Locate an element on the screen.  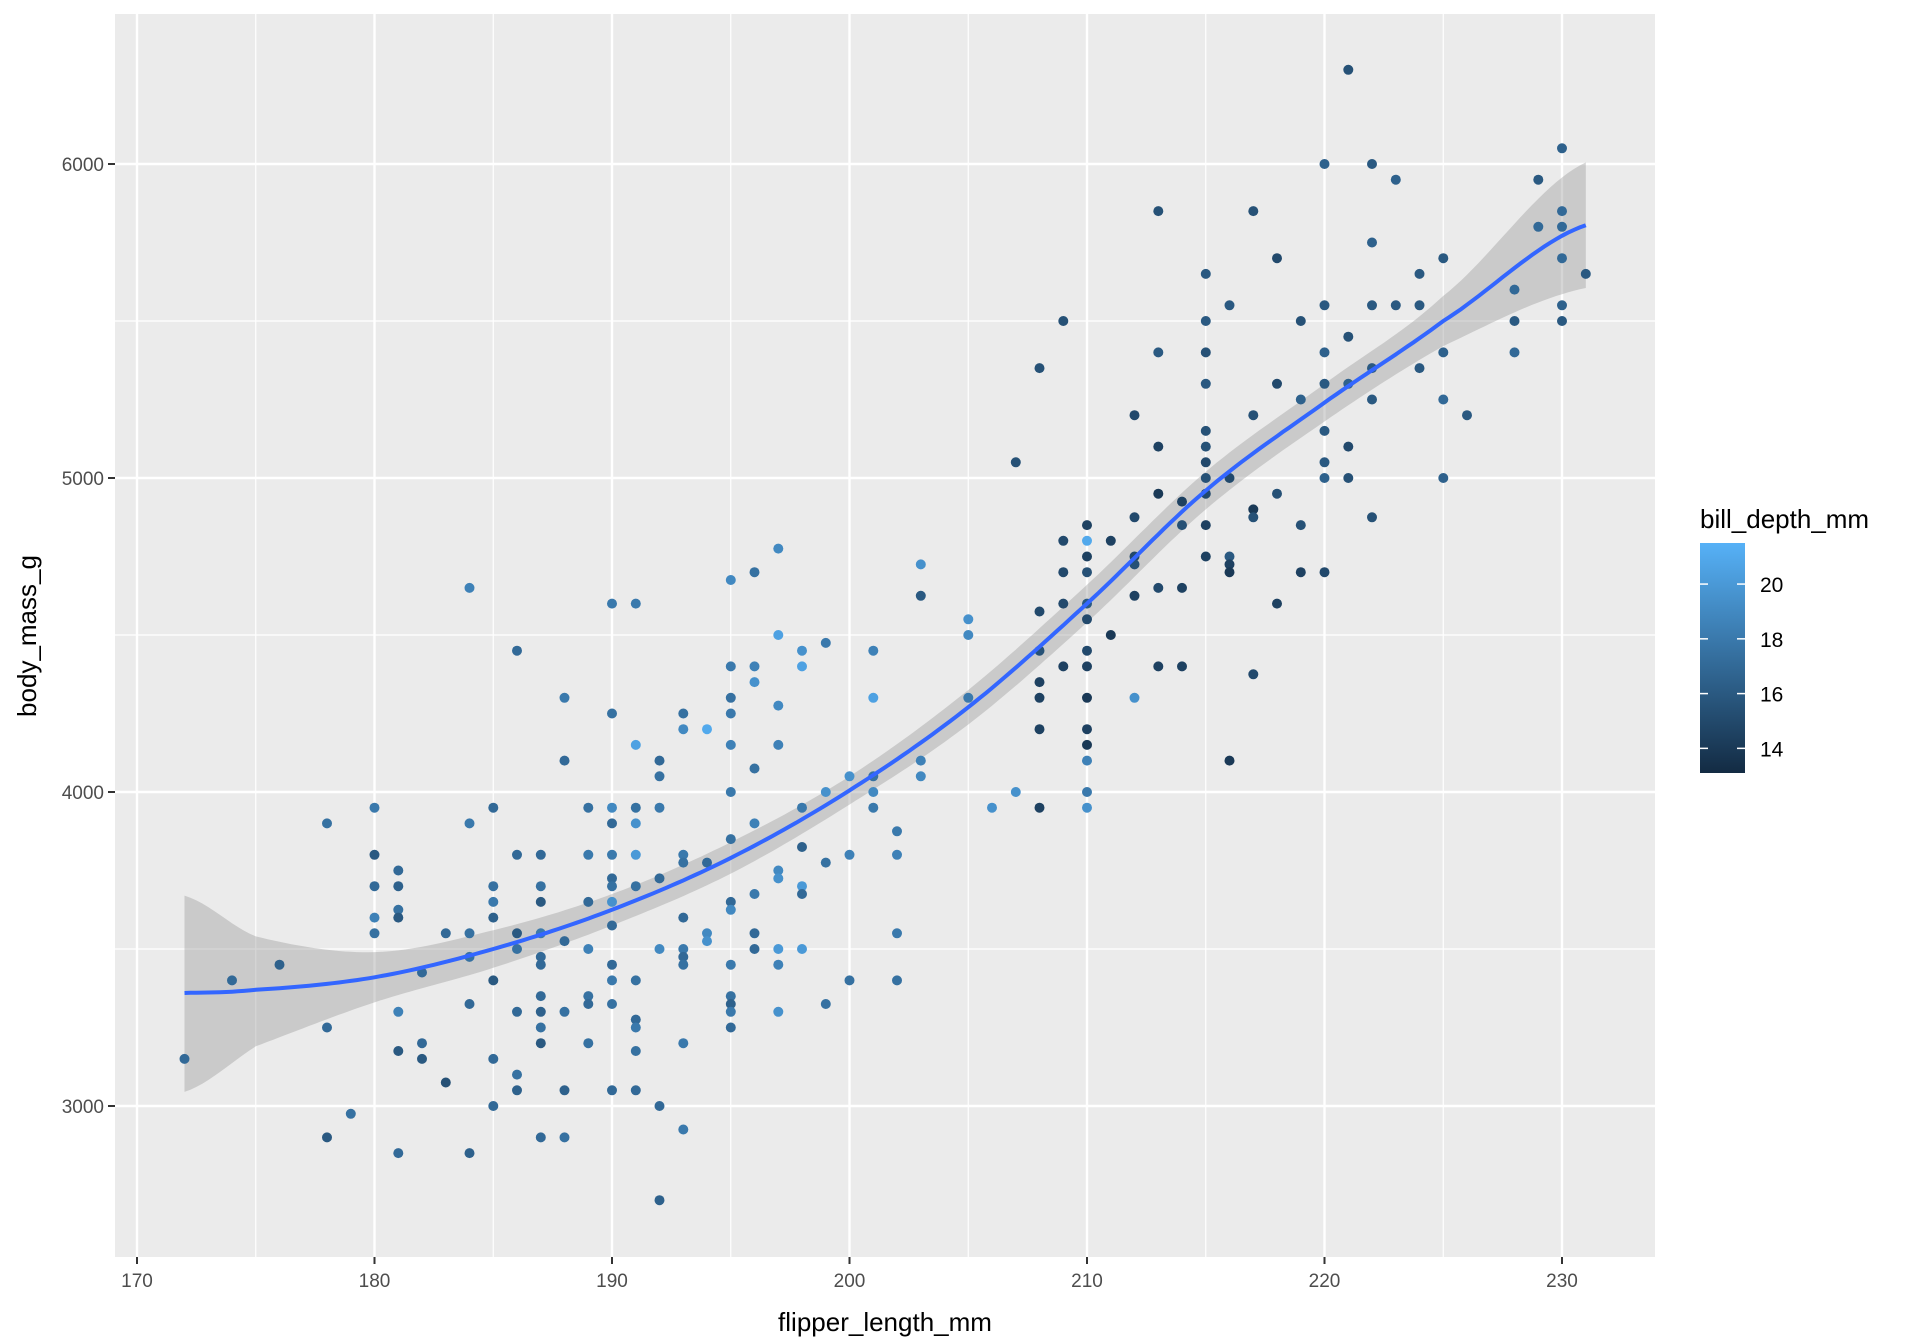
legend-ticks: 14 16 18 20 is located at coordinates (1742, 667).